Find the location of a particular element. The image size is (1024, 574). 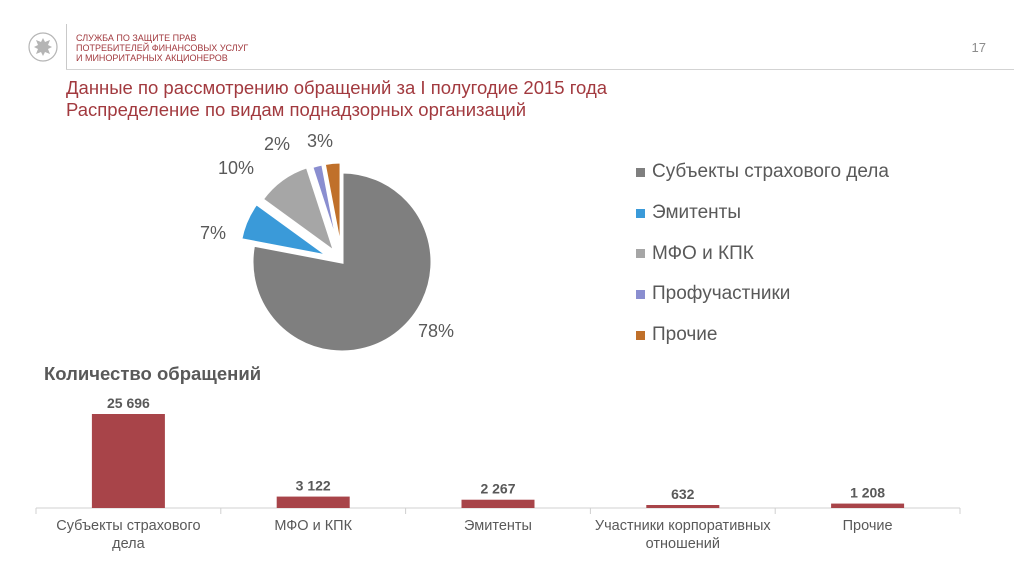

legend-label: Эмитенты is located at coordinates (697, 213).